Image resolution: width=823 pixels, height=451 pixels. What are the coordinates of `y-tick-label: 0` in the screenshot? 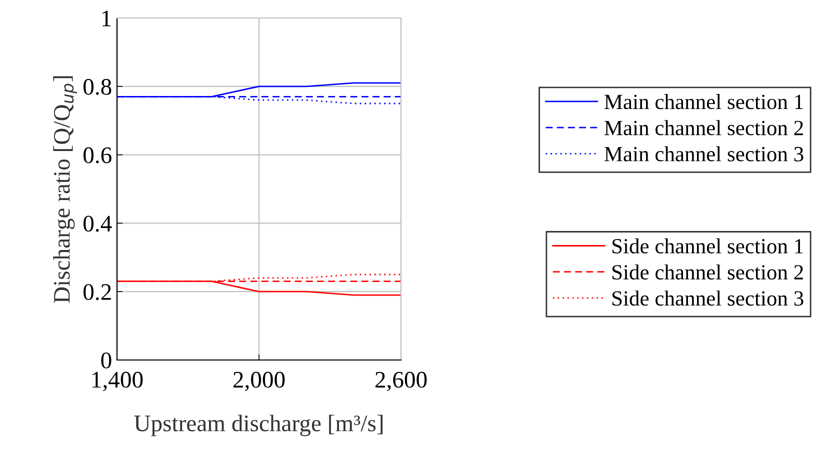 It's located at (106, 360).